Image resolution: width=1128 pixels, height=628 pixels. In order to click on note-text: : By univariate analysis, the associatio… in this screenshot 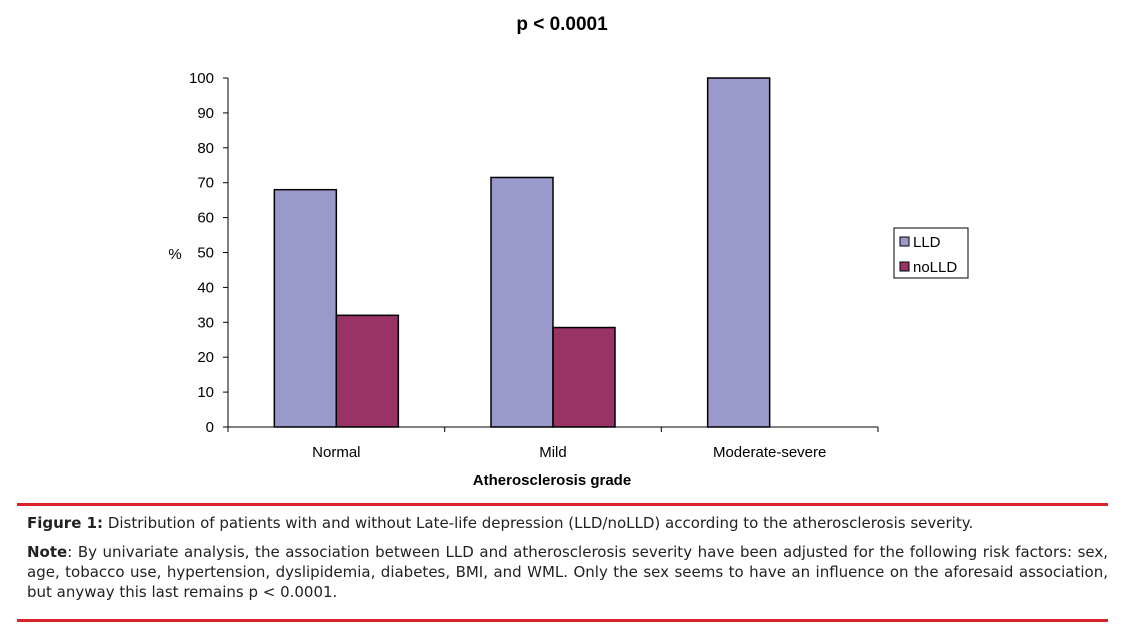, I will do `click(567, 572)`.